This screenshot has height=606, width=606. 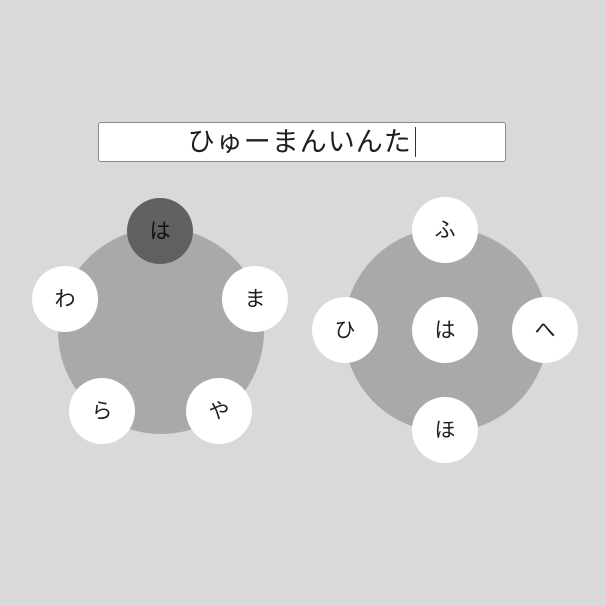 I want to click on key-he-label: へ, so click(x=545, y=329).